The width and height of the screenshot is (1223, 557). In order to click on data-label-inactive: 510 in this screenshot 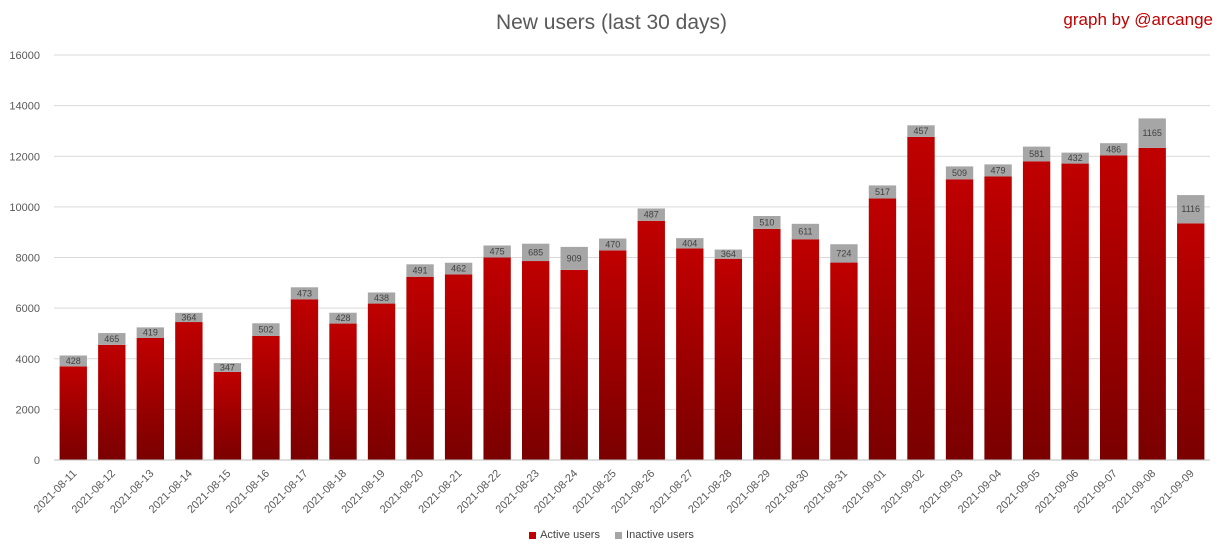, I will do `click(766, 222)`.